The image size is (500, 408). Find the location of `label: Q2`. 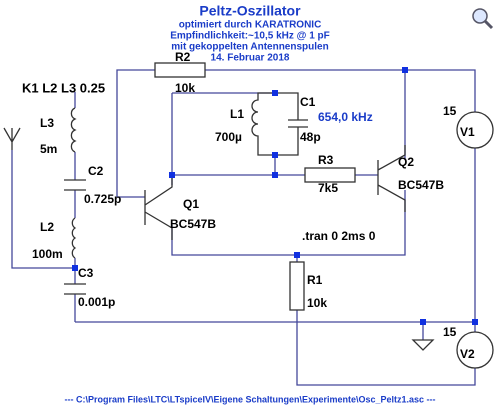

label: Q2 is located at coordinates (406, 162).